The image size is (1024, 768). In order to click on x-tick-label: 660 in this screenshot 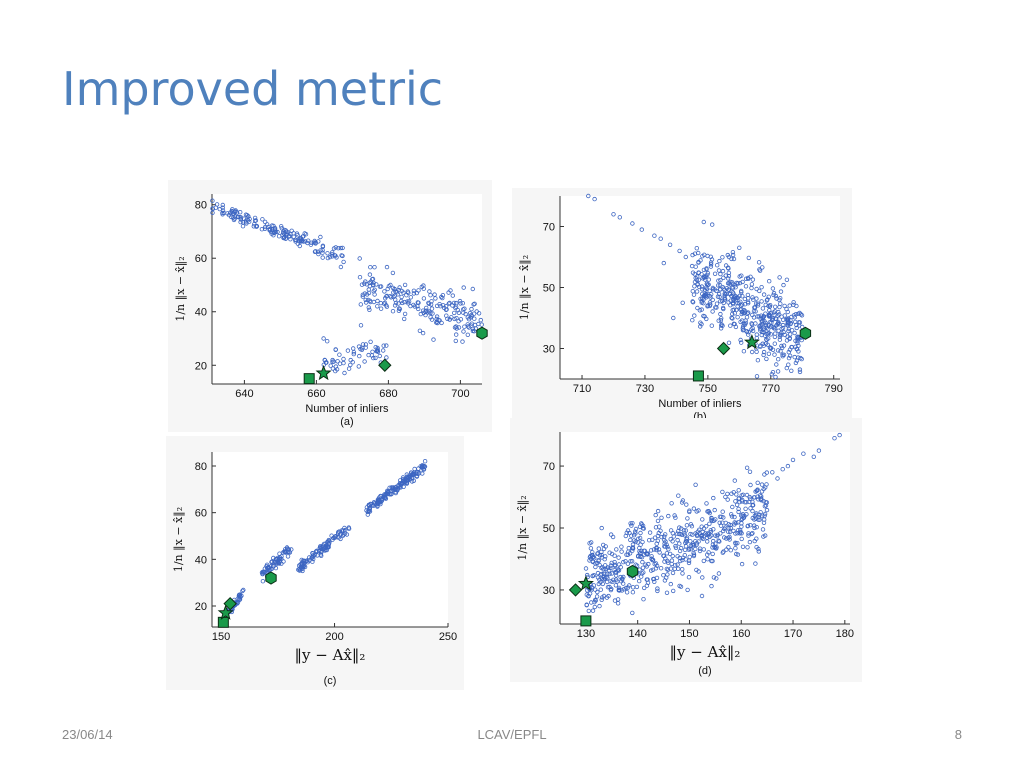, I will do `click(316, 394)`.